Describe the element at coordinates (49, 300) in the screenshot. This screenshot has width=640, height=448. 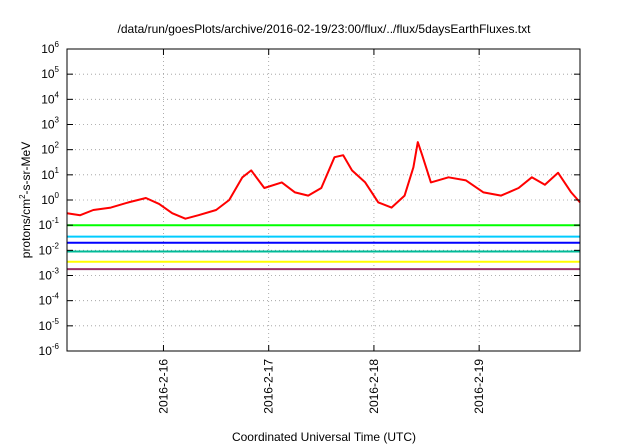
I see `y-tick-label: 10⁻⁴` at that location.